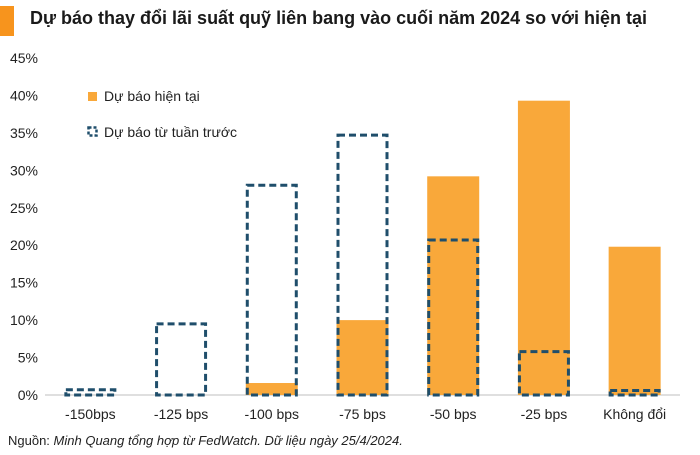 The width and height of the screenshot is (700, 455). I want to click on x-tick-label: -50 bps, so click(453, 414).